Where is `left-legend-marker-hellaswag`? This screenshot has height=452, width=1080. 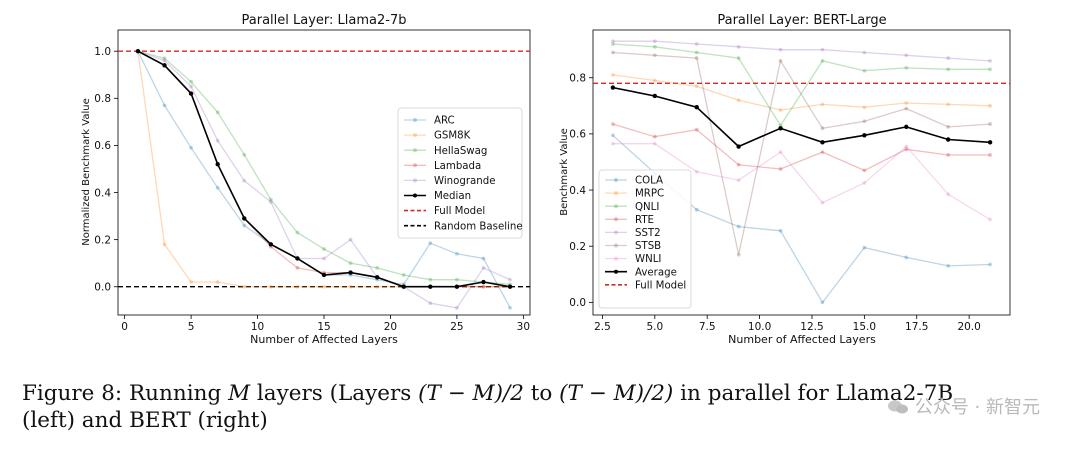
left-legend-marker-hellaswag is located at coordinates (415, 150).